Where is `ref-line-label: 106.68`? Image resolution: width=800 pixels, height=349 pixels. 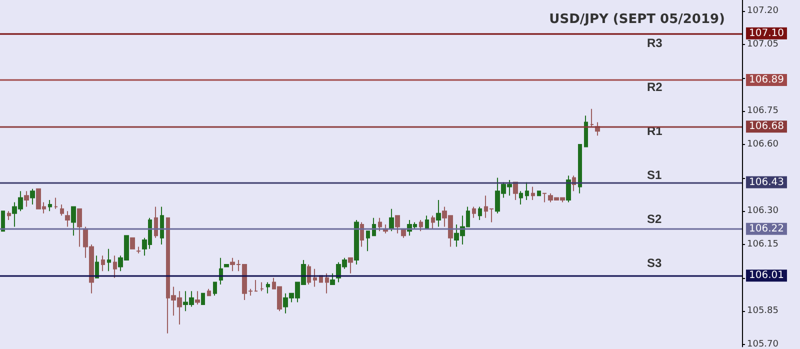
ref-line-label: 106.68 is located at coordinates (766, 126).